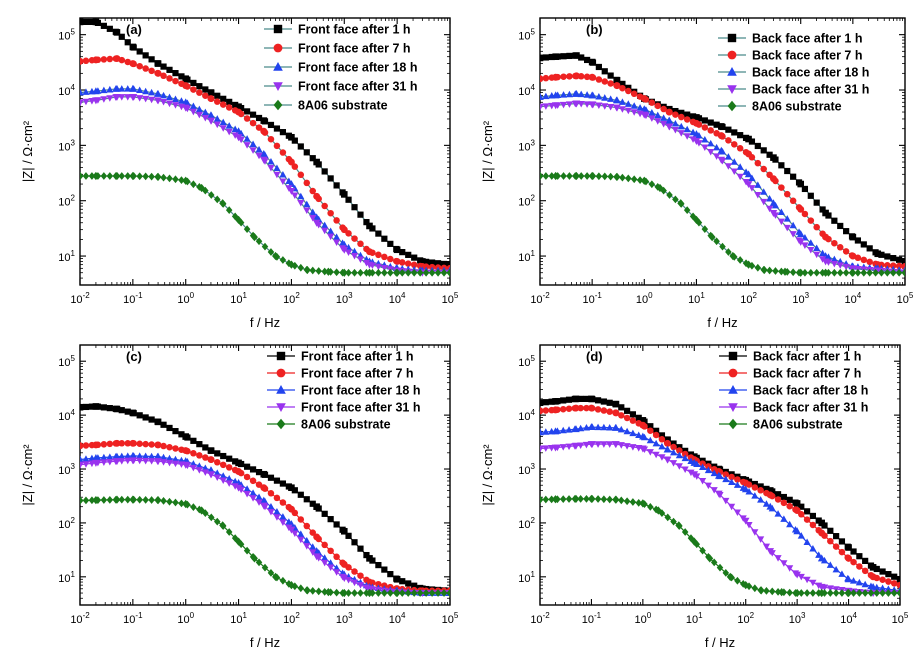 The image size is (919, 667). I want to click on x-tick-label: 10⁴, so click(848, 618).